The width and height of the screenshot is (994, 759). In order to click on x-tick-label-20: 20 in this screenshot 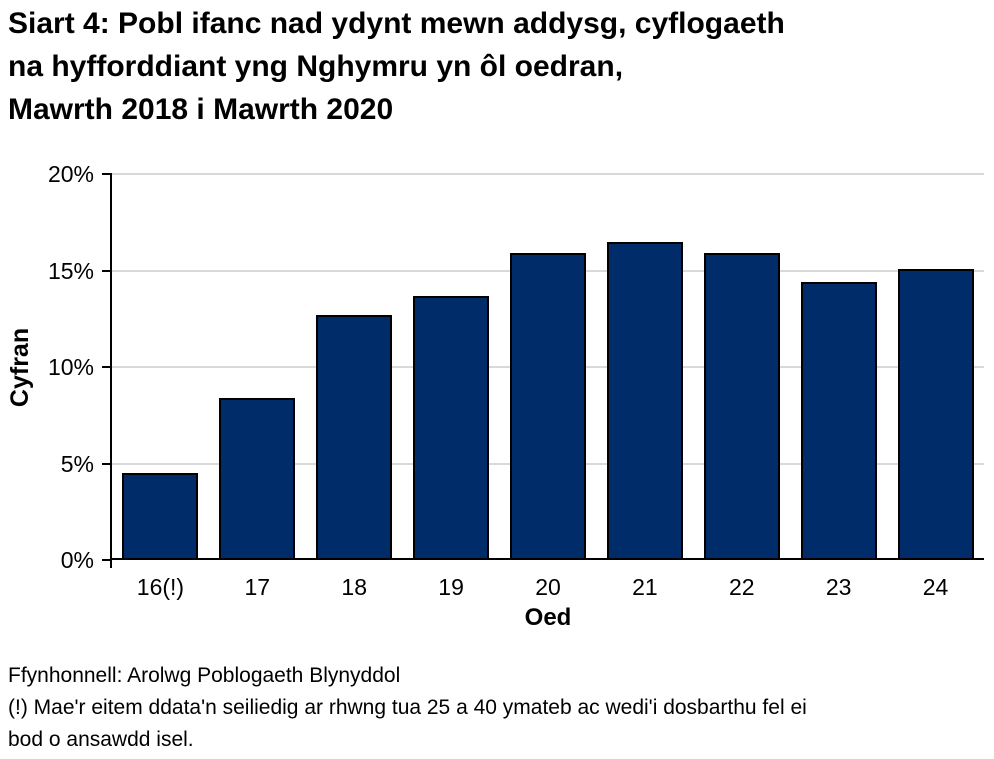, I will do `click(548, 587)`.